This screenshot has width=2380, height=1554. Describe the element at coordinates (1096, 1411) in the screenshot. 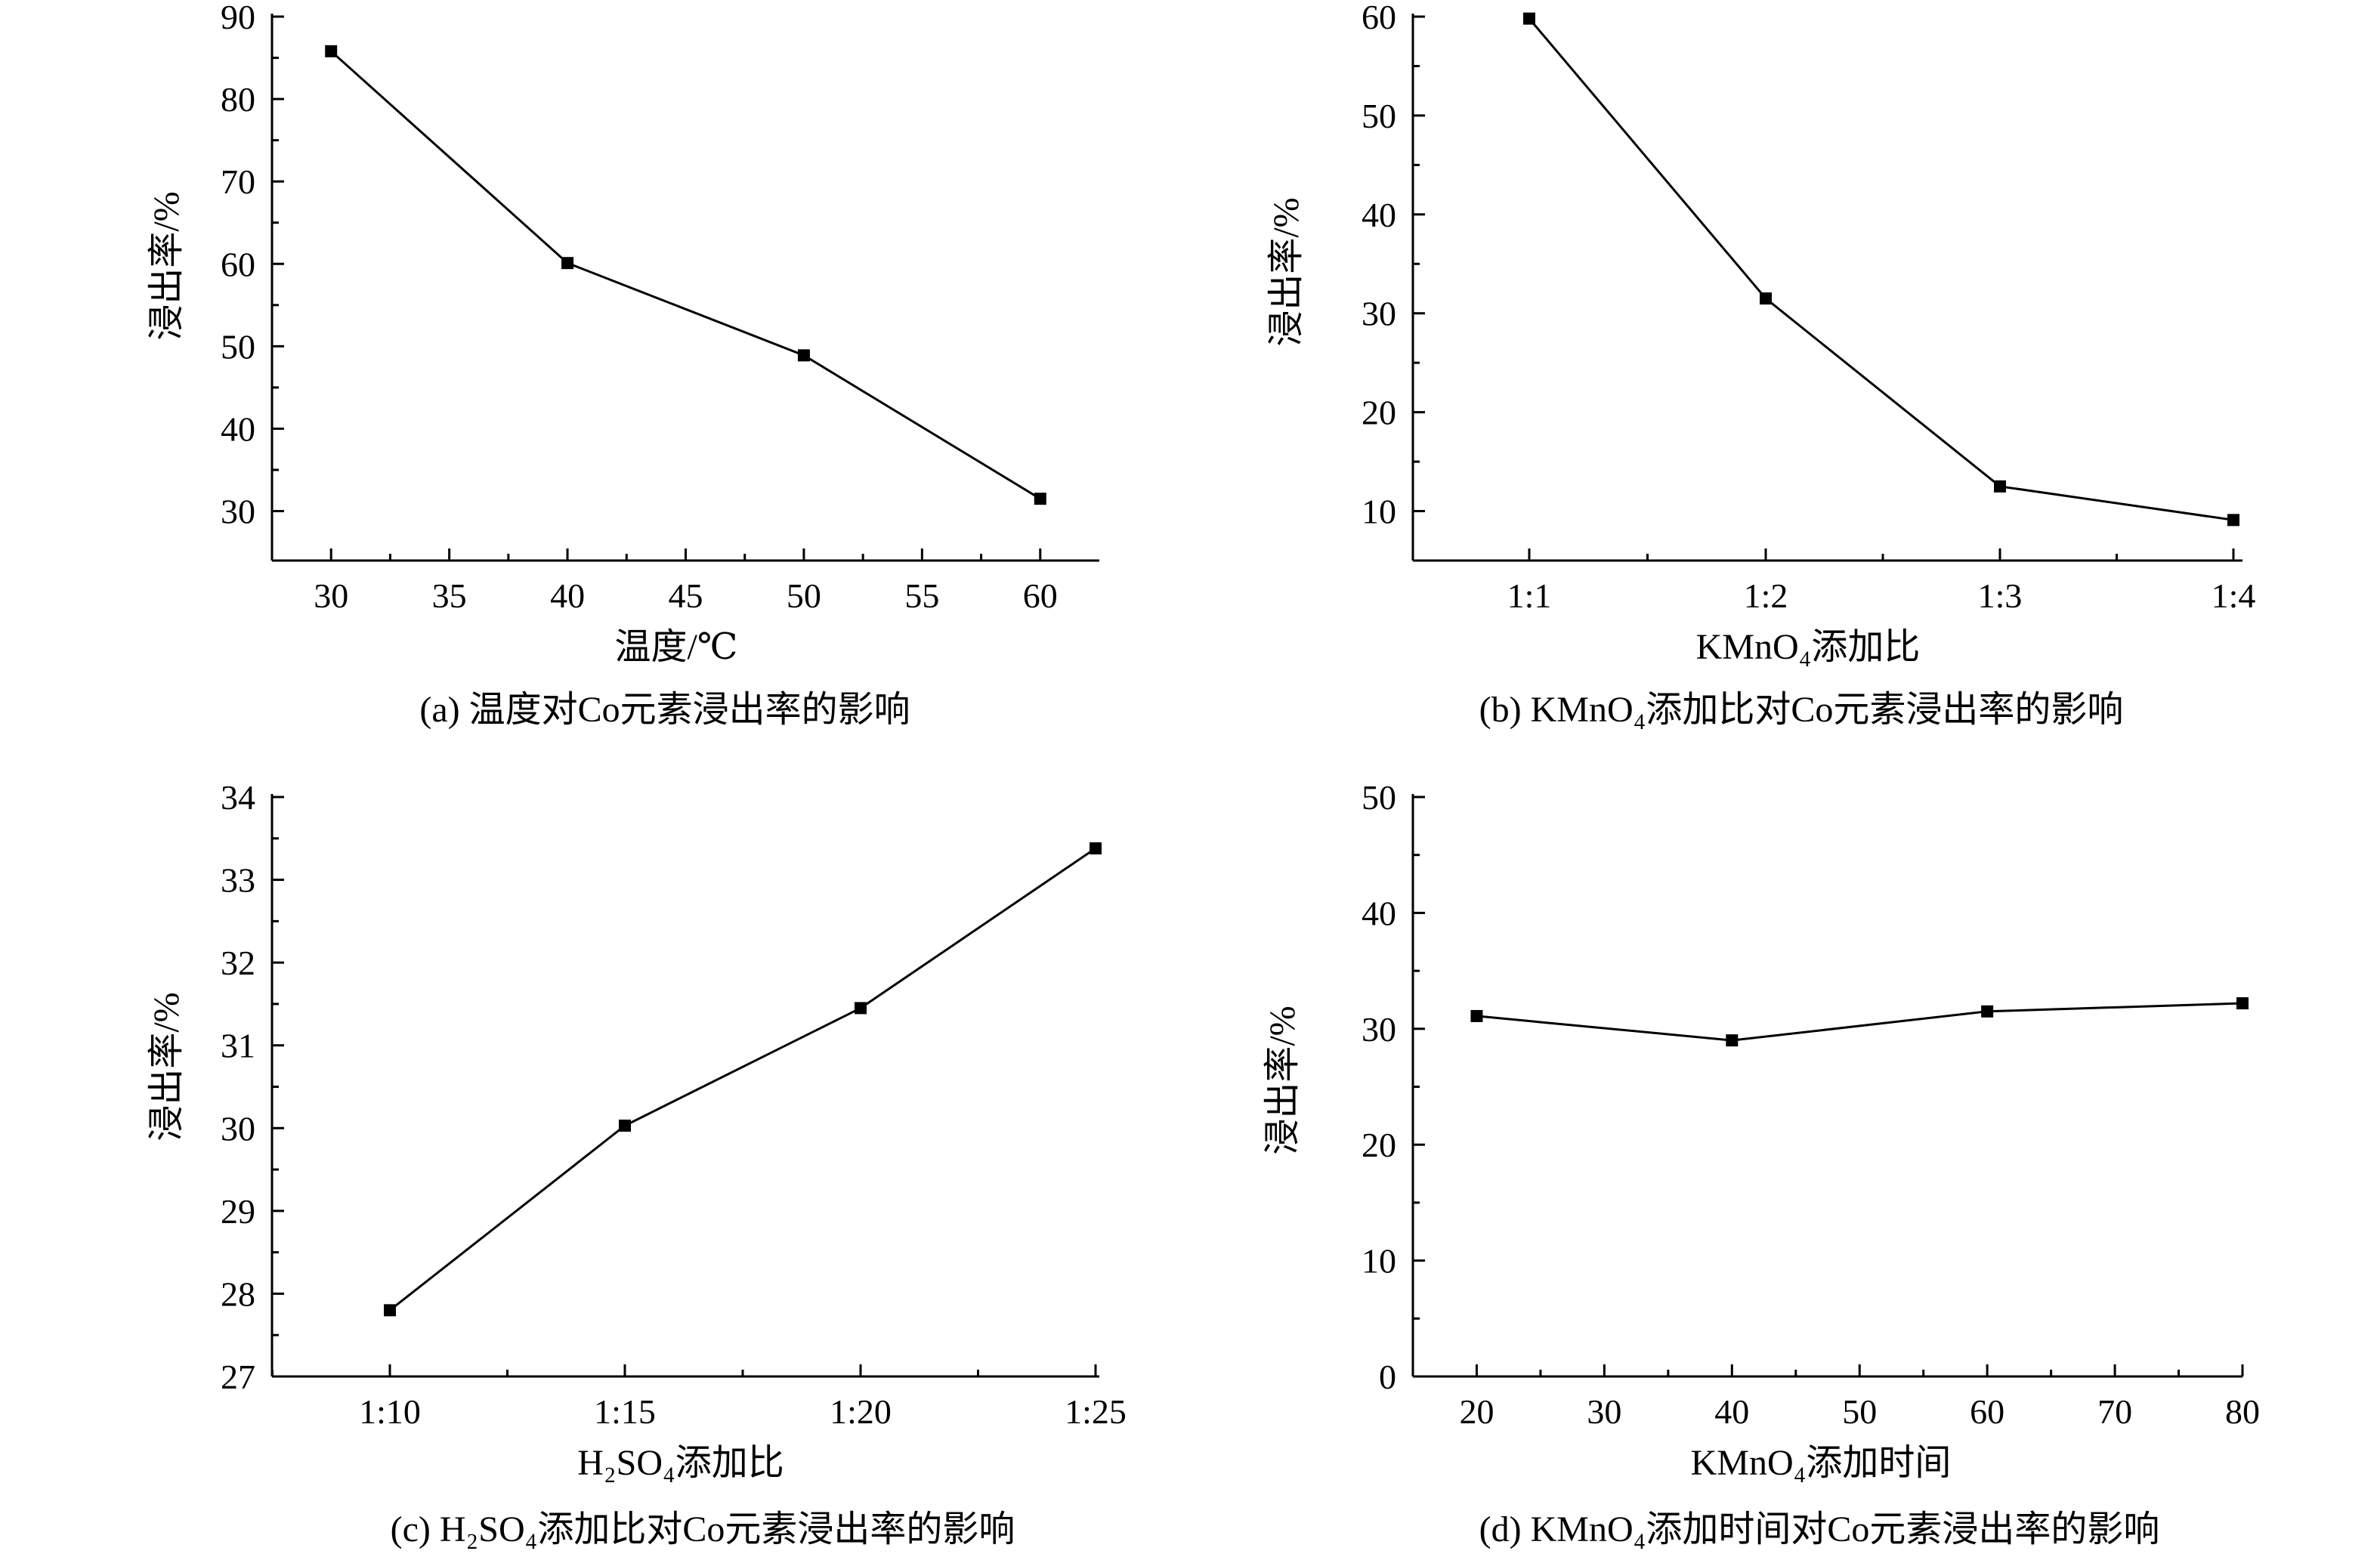

I see `panel-c-x-tick-label: 1:25` at that location.